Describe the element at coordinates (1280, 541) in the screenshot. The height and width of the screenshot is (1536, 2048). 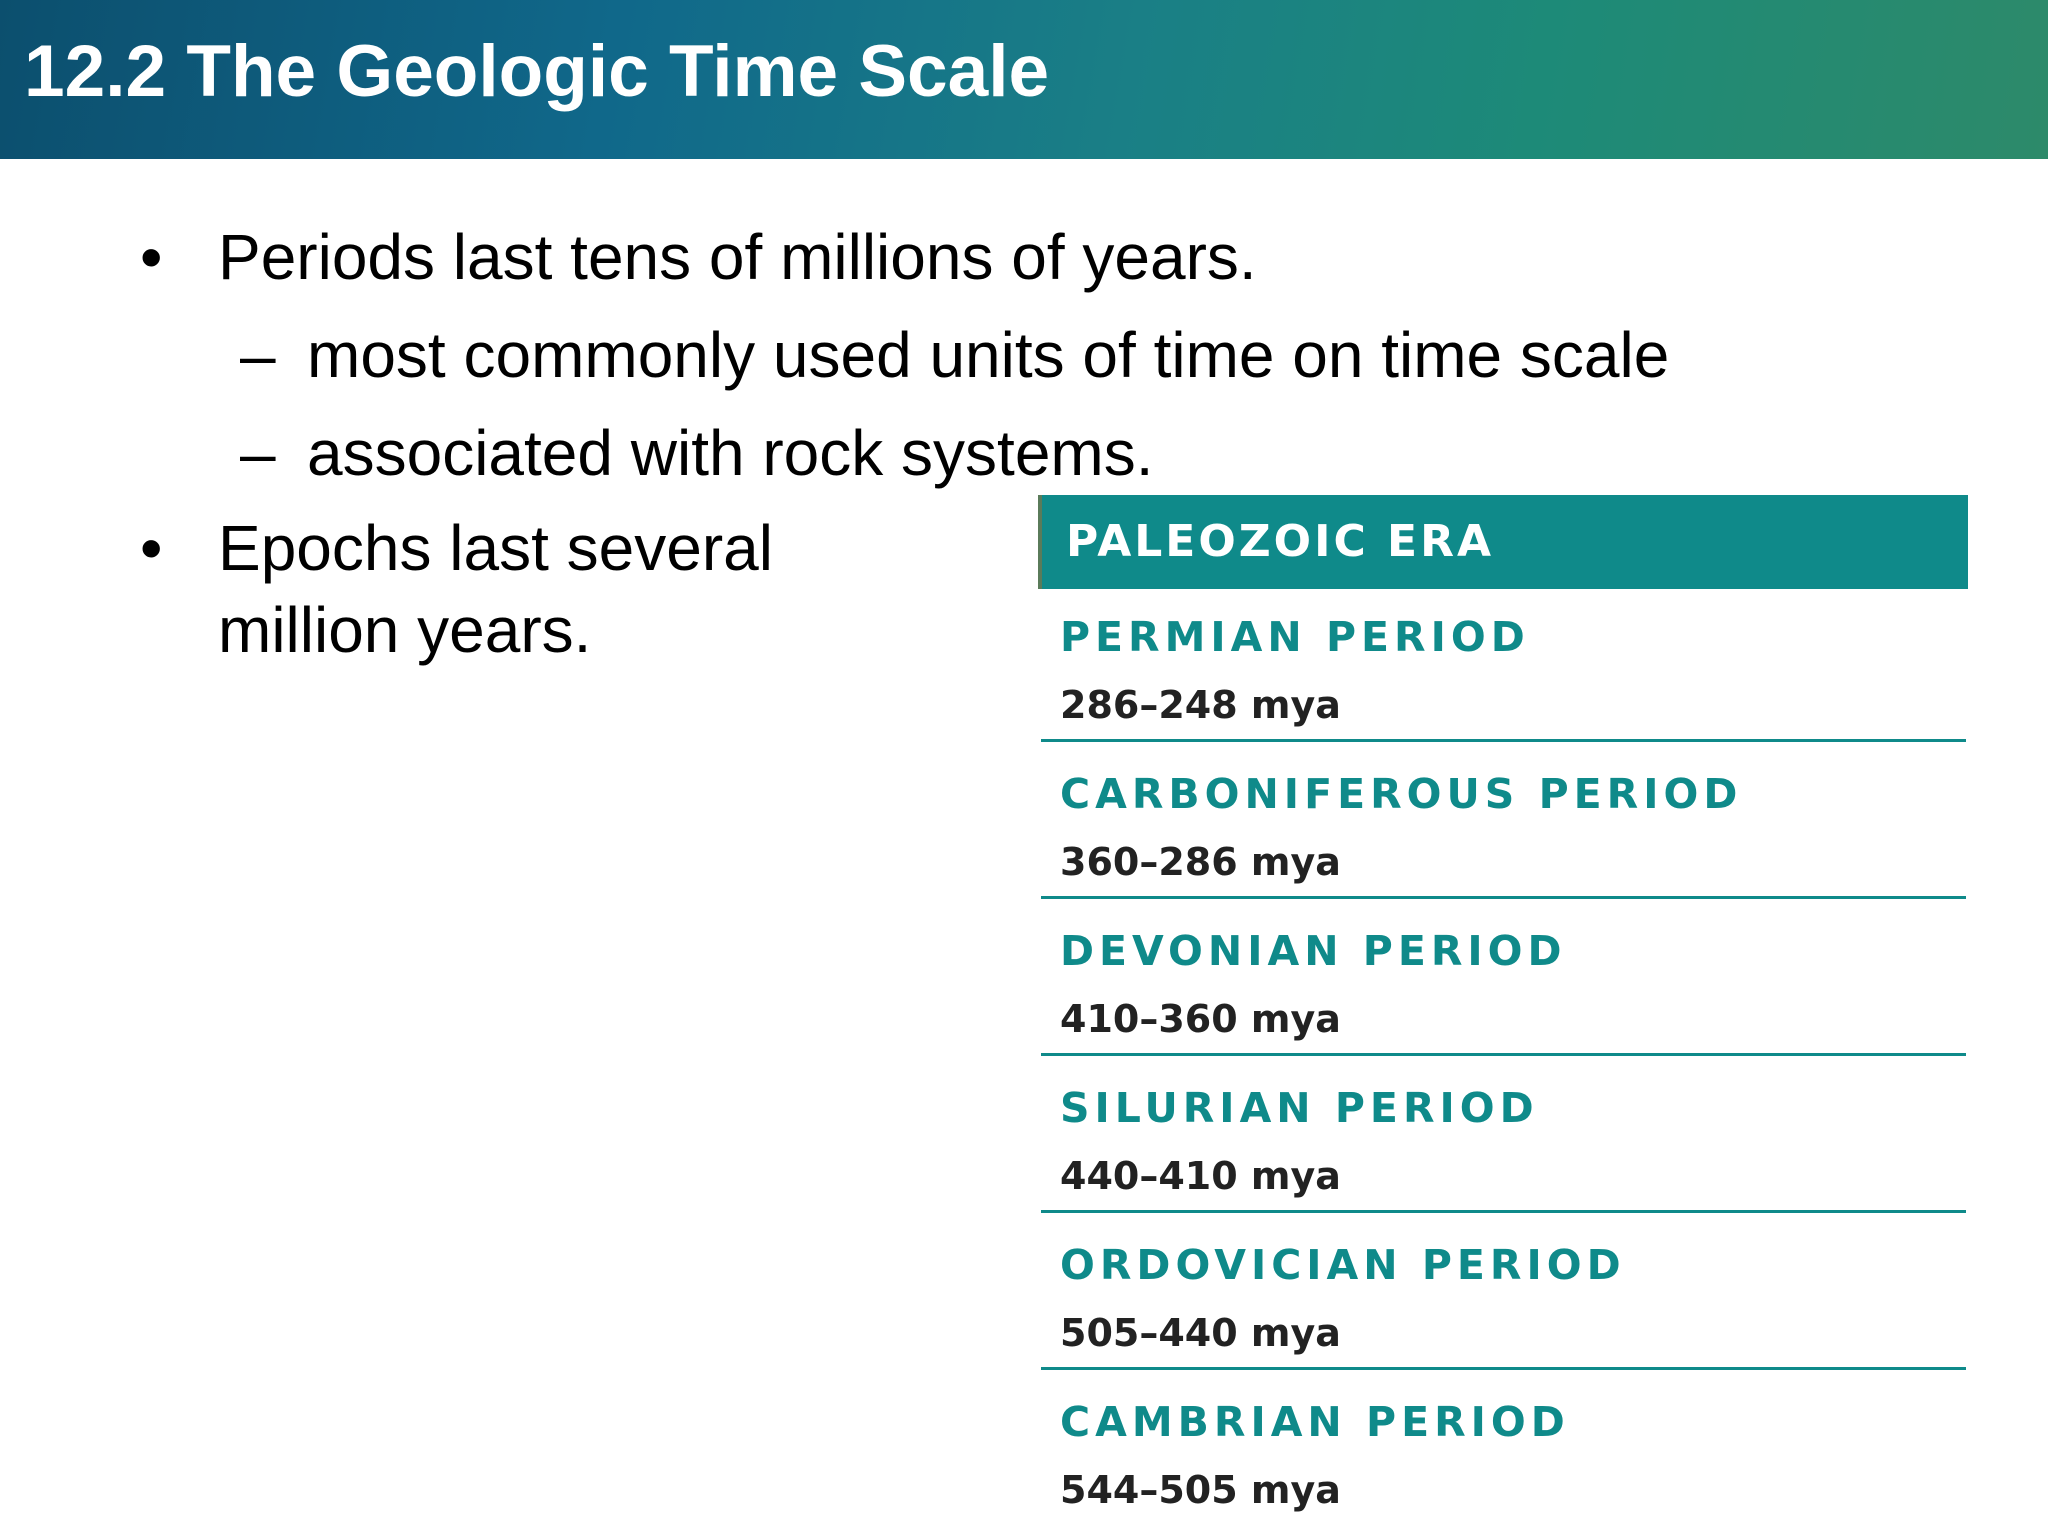
I see `table-header-text: PALEOZOIC ERA` at that location.